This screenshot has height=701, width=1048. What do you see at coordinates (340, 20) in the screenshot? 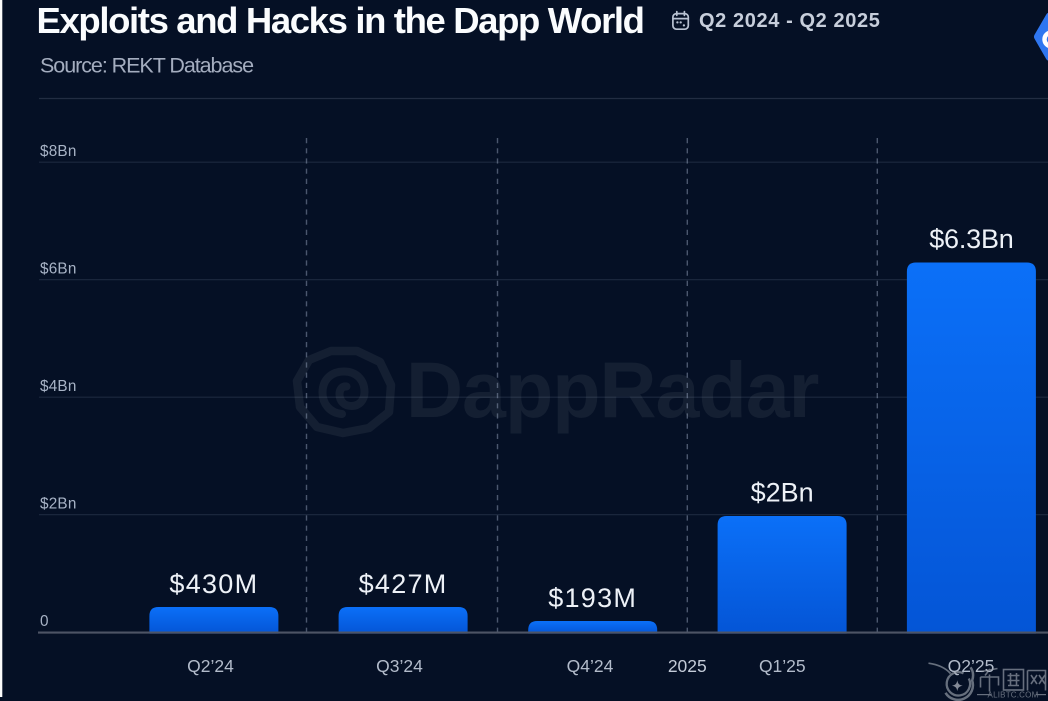
I see `svg-text:Exploits and Hacks in the Dapp: Exploits and Hacks in the Dapp World` at bounding box center [340, 20].